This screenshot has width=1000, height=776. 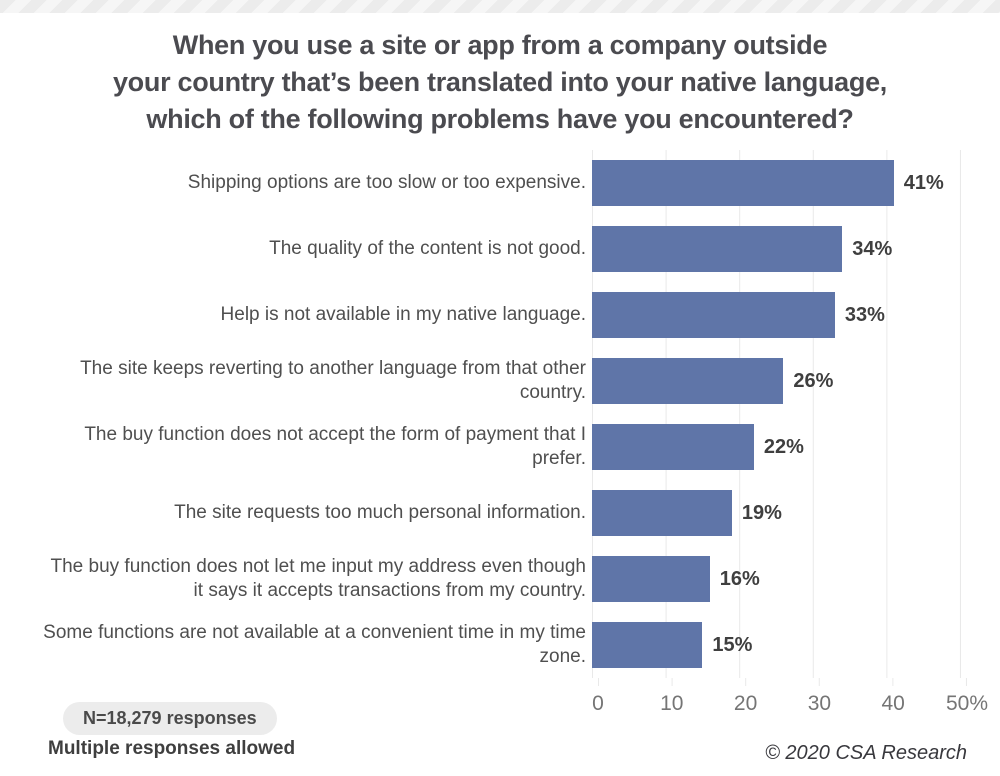 I want to click on value-label: 22%, so click(x=783, y=446).